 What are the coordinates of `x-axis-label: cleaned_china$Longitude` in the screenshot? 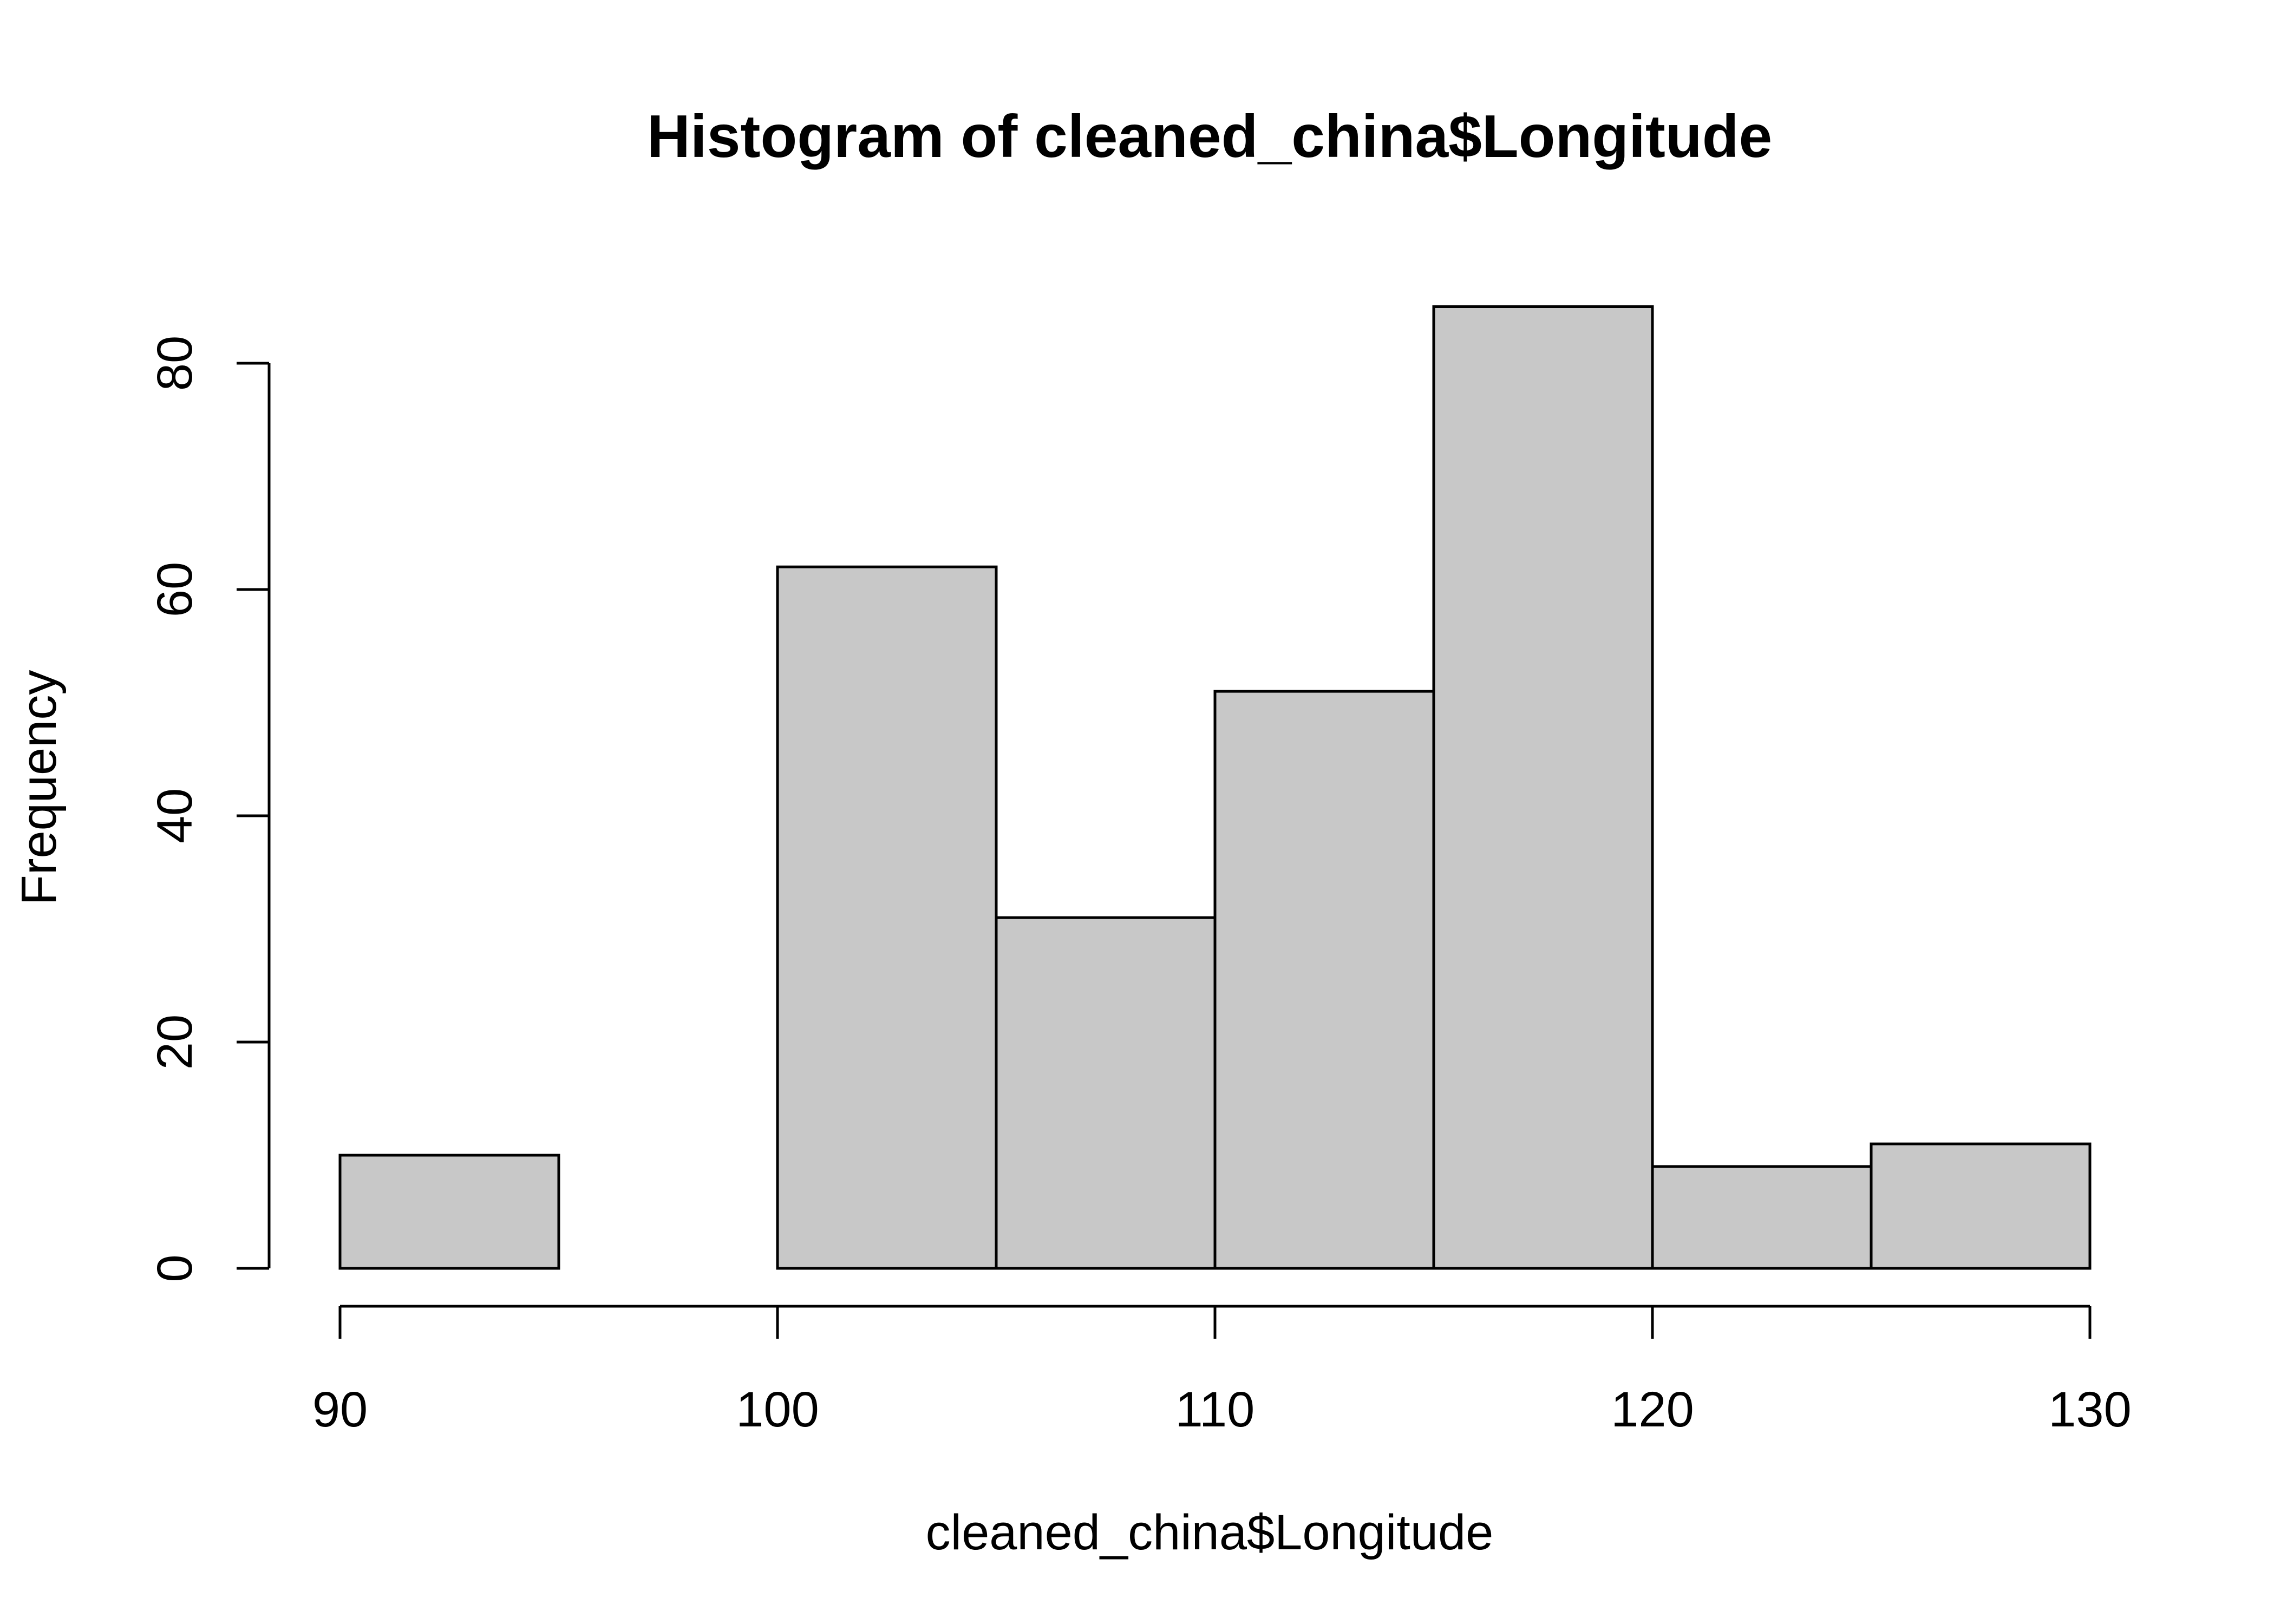 It's located at (1210, 1533).